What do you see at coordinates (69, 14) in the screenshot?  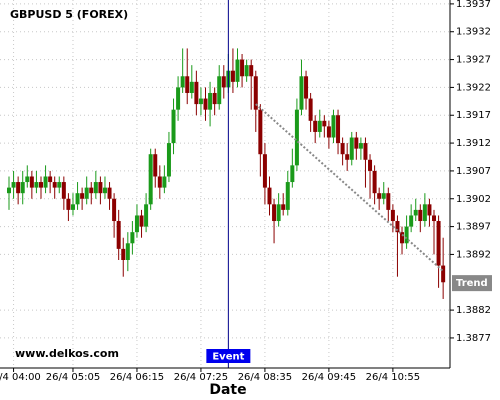 I see `chart-title: GBPUSD 5 (FOREX)` at bounding box center [69, 14].